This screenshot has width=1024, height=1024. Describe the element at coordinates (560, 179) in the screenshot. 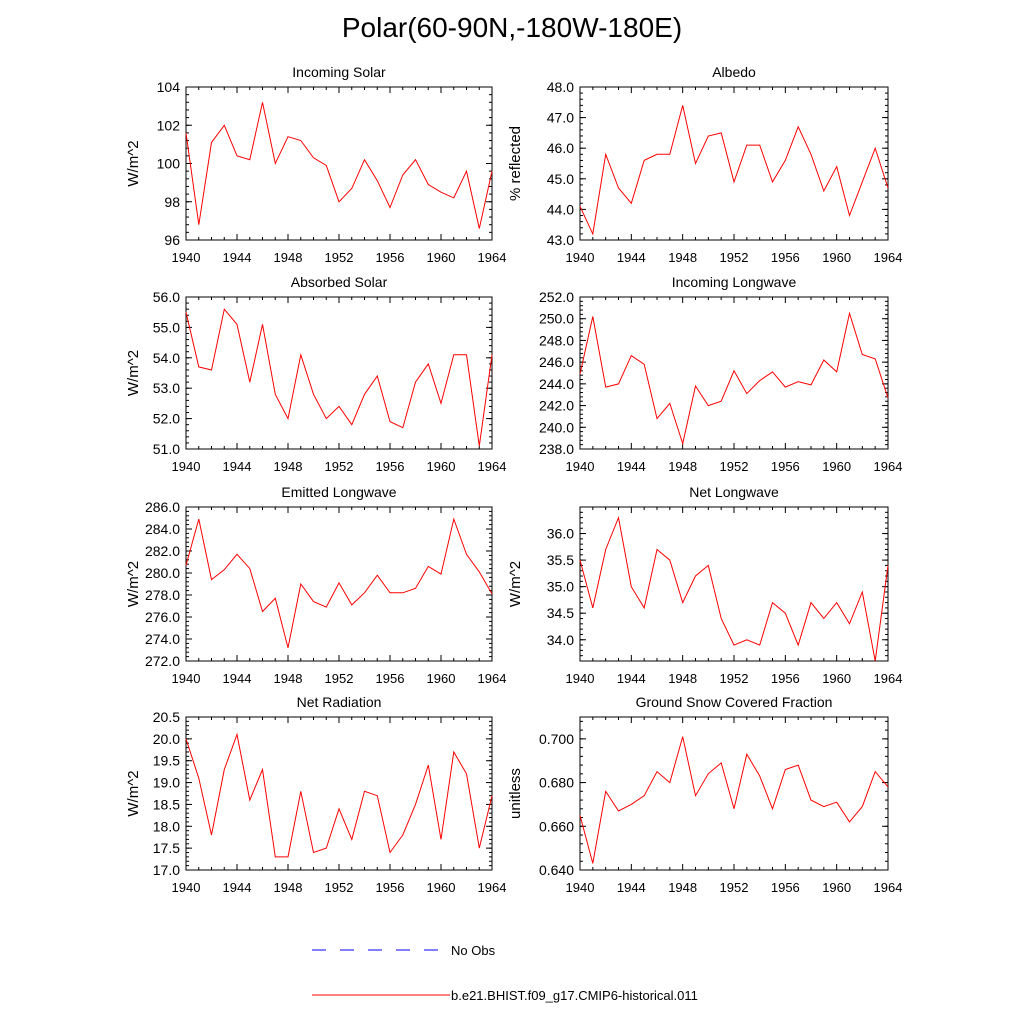

I see `y-tick-label: 45.0` at that location.